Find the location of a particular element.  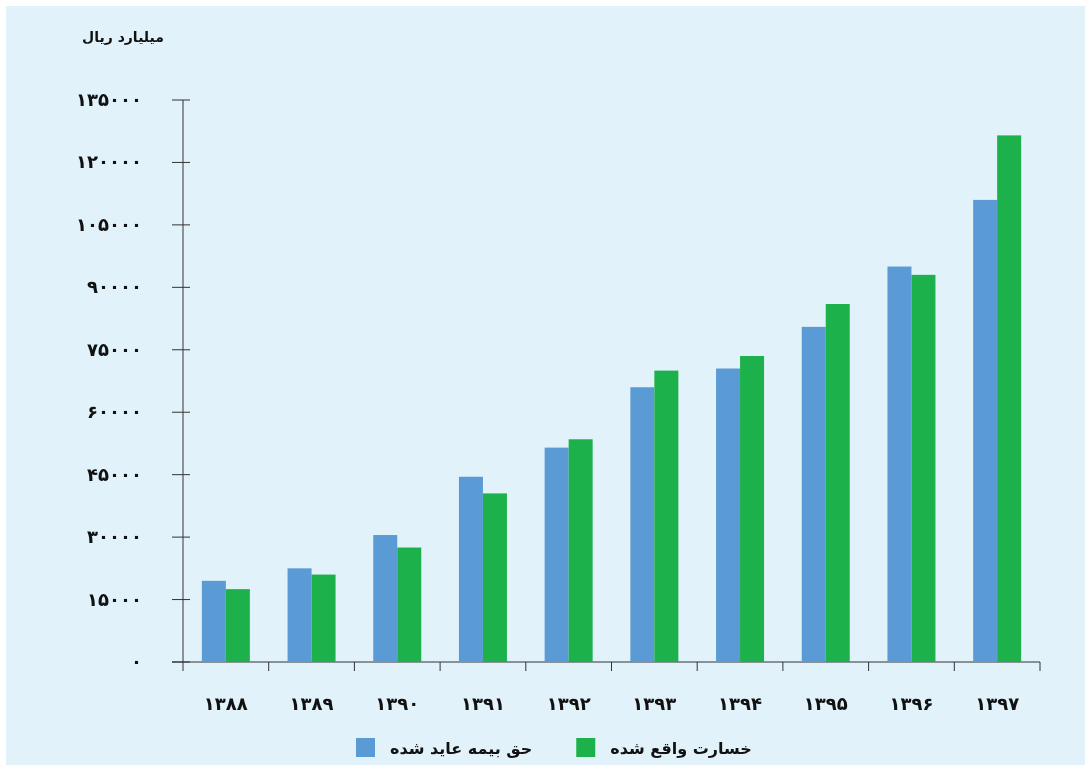

y-tick-label: ۴۵۰۰۰ is located at coordinates (114, 474).